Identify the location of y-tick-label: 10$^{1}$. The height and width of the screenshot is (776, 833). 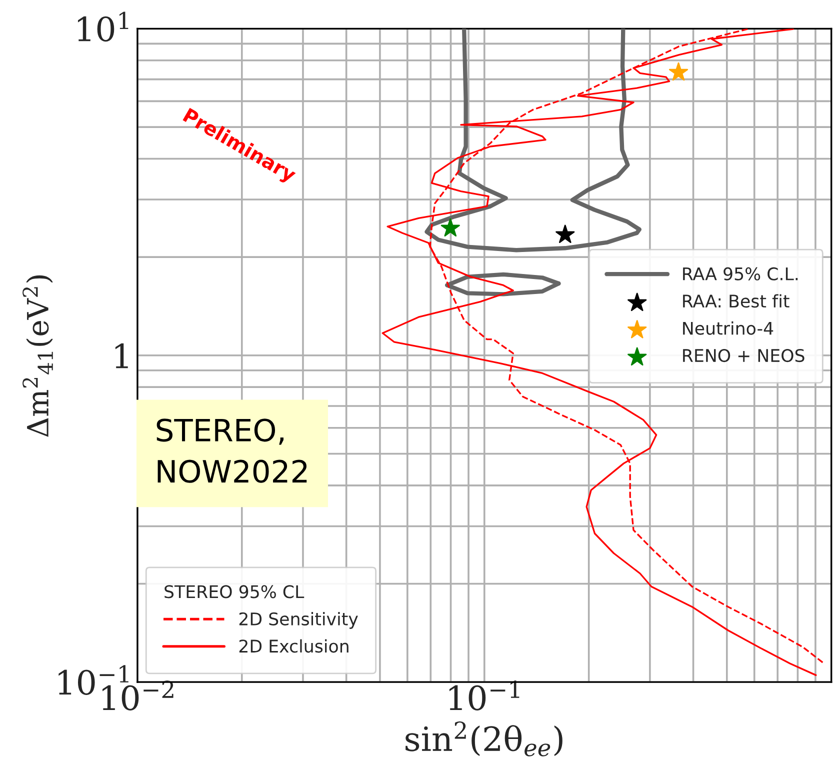
(103, 27).